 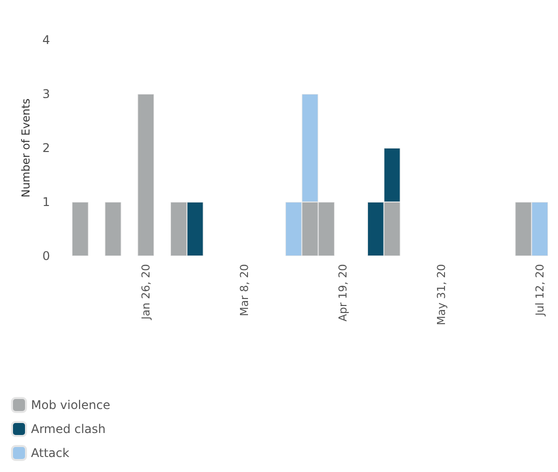 I want to click on legend-label: Mob violence, so click(x=70, y=405).